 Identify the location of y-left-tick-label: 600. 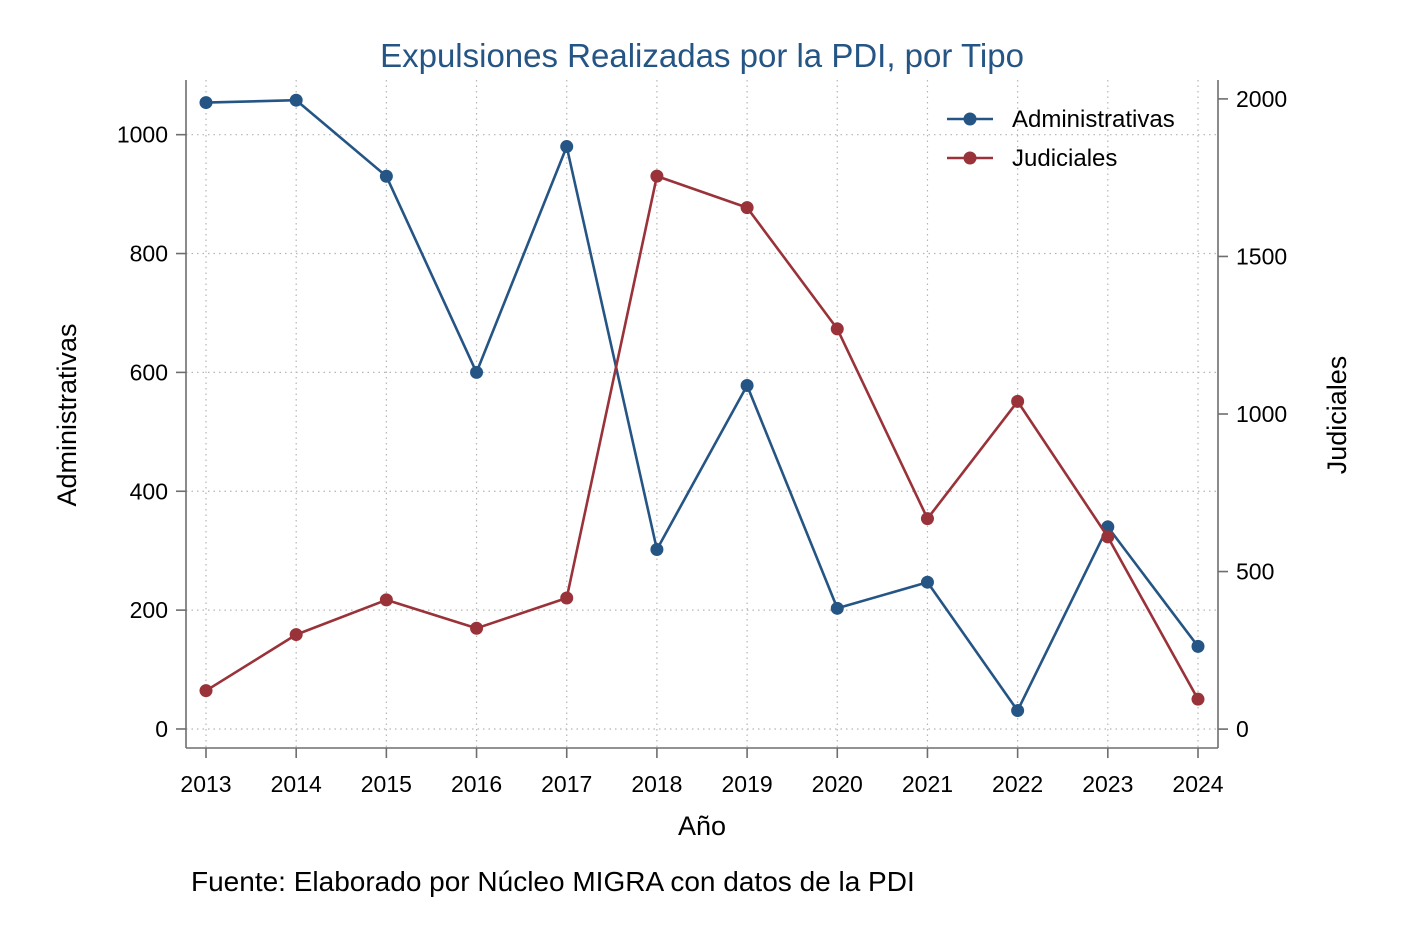
(149, 372).